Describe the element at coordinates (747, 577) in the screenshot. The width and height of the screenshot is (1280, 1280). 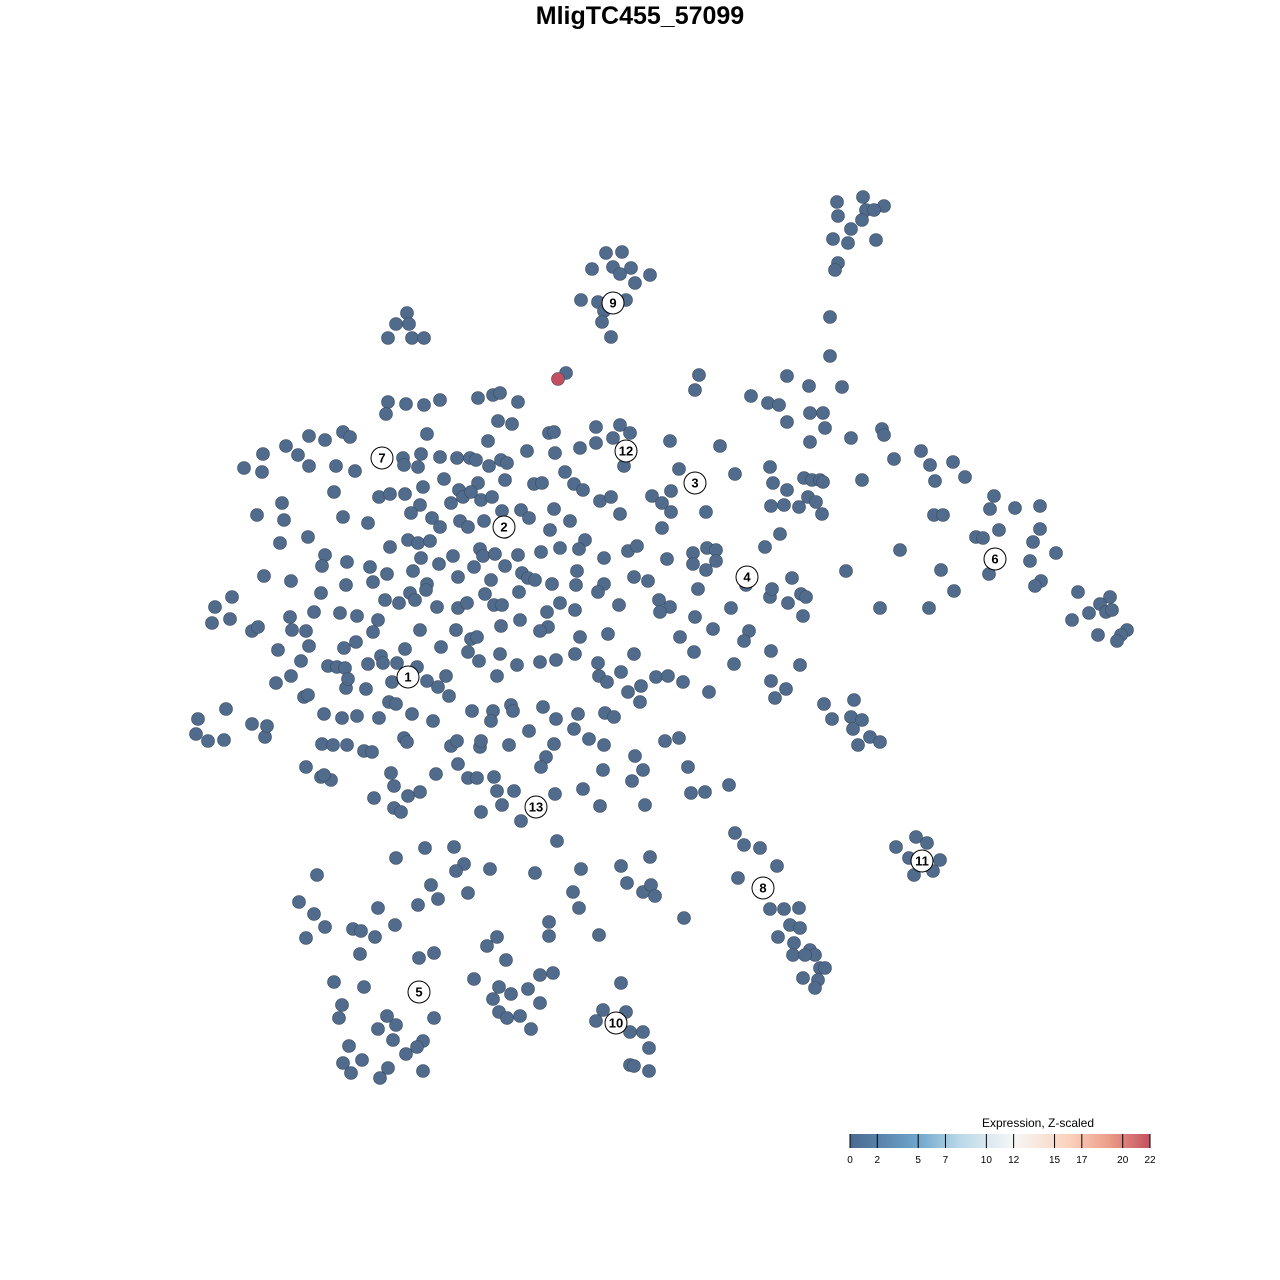
I see `cluster-label-text: 4` at that location.